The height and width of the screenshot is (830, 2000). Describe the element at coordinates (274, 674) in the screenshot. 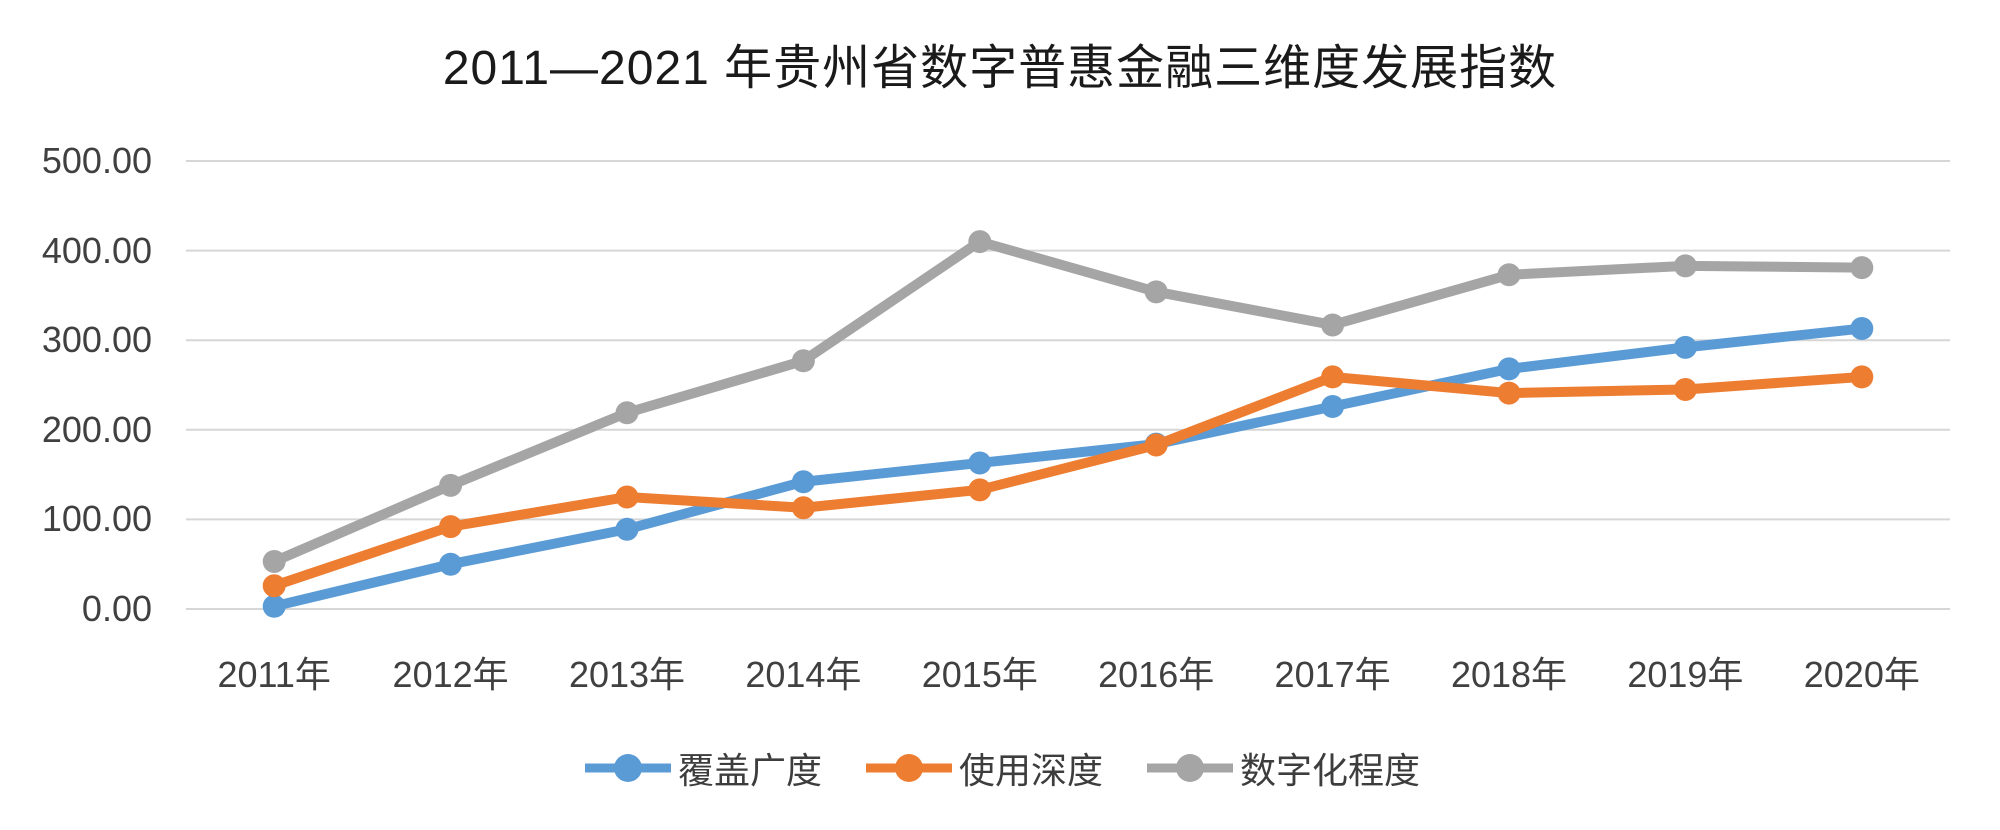

I see `x-axis-tick-label: 2011年` at that location.